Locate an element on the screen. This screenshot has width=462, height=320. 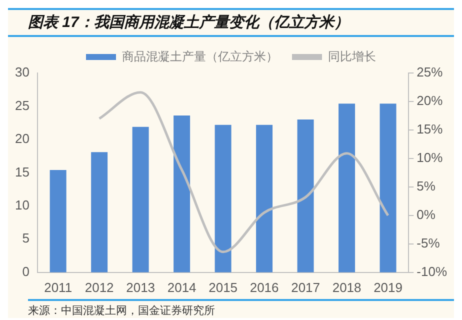
y2-tick-label: 25% is located at coordinates (430, 72).